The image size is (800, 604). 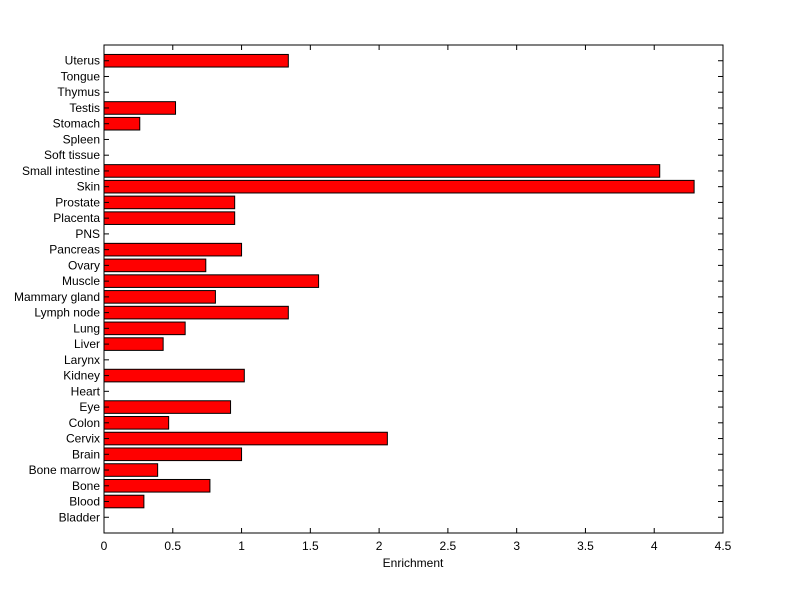 I want to click on y-tick-label: Prostate, so click(x=77, y=202).